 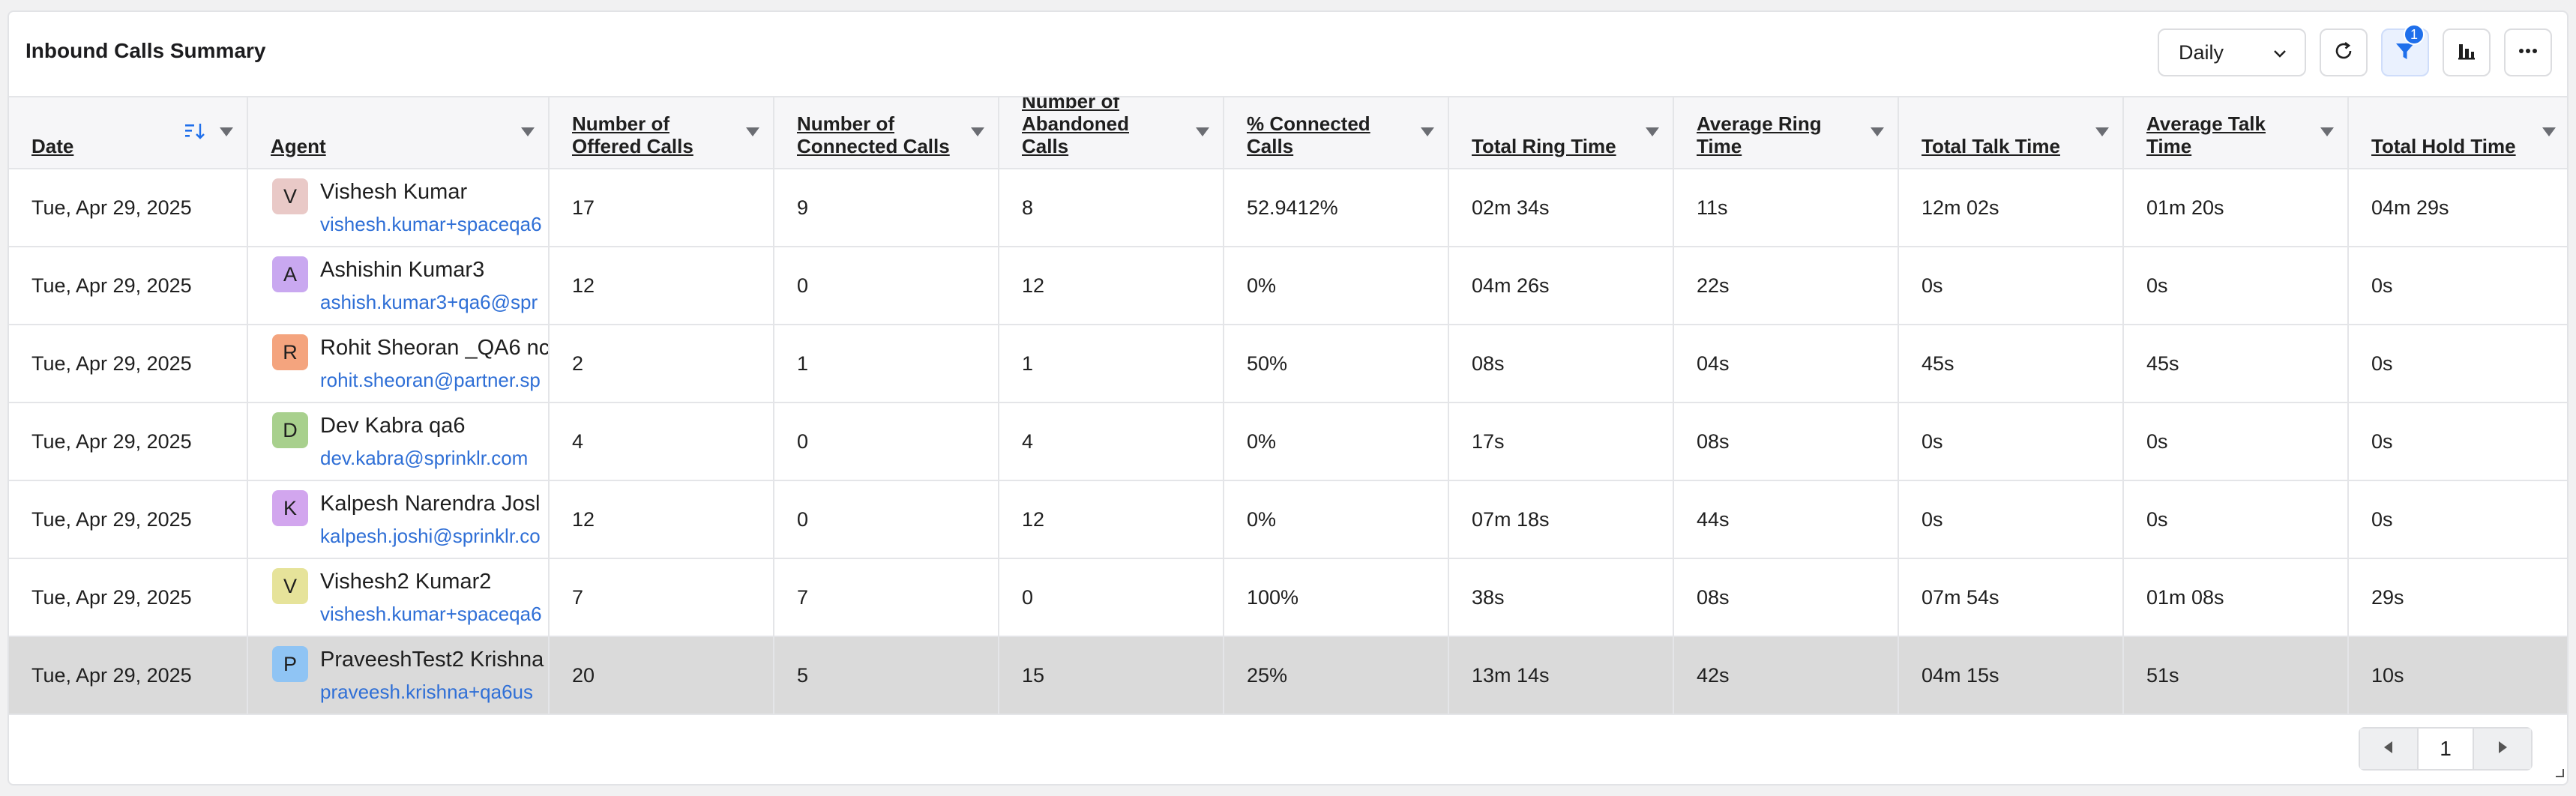 I want to click on abandoned-cell: 4, so click(x=1112, y=441).